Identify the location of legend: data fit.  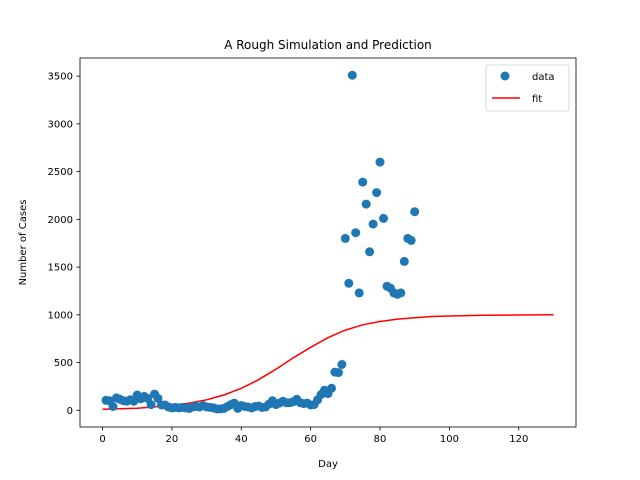
(527, 88).